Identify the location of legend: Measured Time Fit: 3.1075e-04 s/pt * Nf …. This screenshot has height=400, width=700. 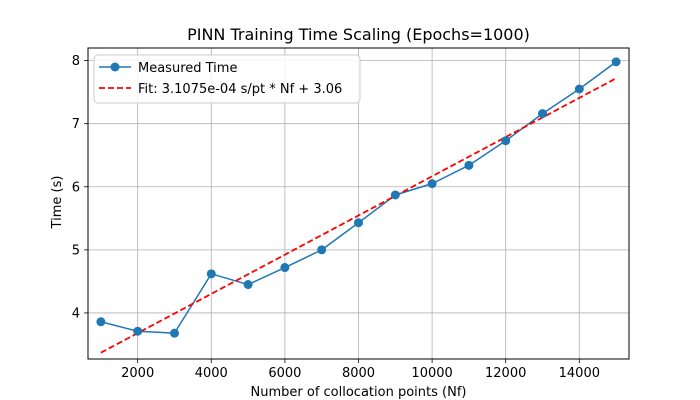
(227, 79).